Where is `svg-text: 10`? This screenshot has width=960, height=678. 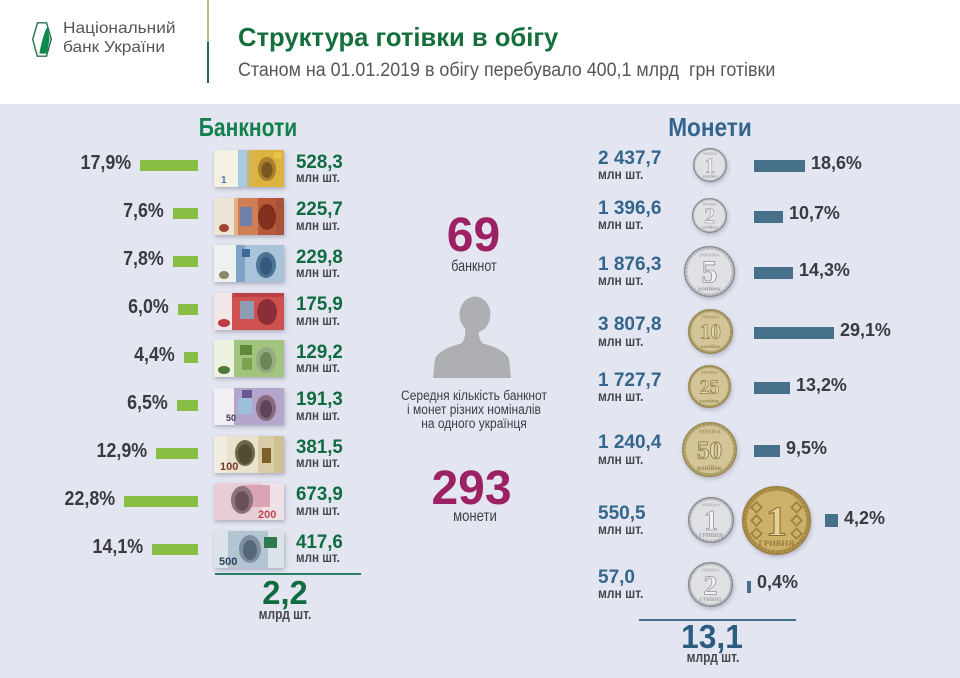
svg-text: 10 is located at coordinates (710, 333).